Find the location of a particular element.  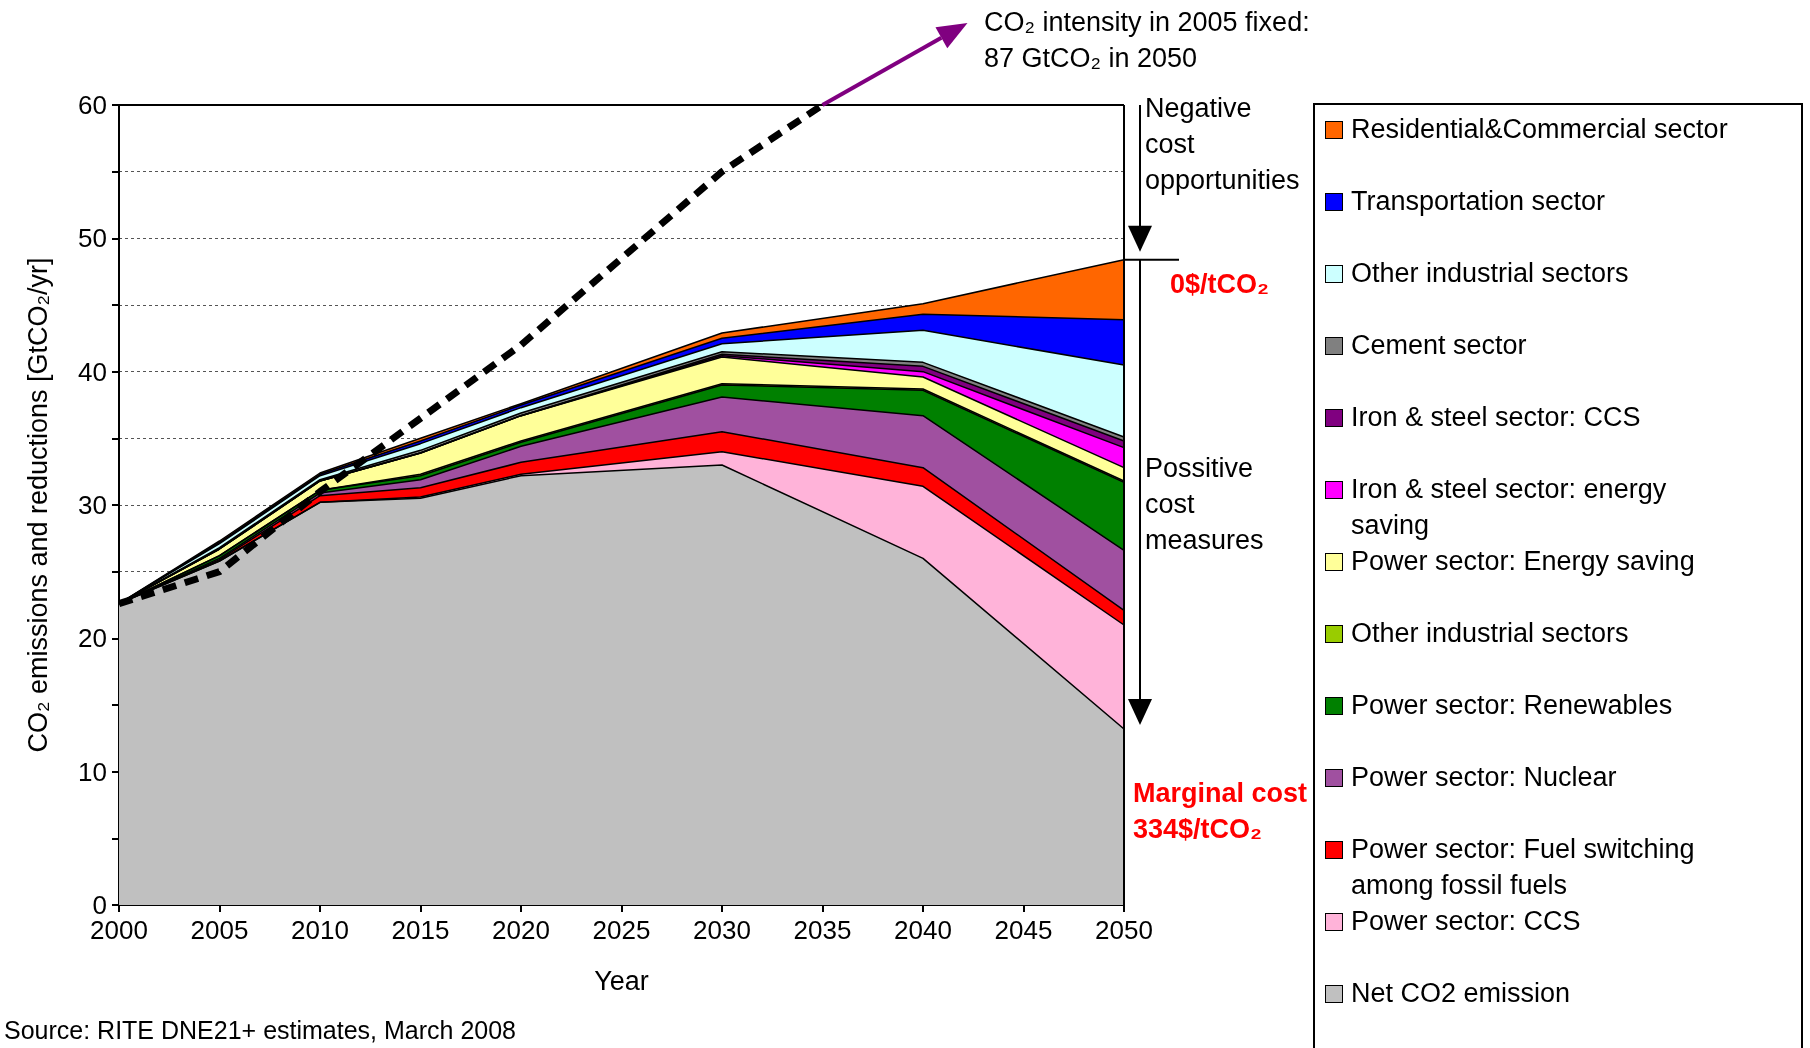

legend-label: Iron & steel sector: CCS is located at coordinates (1496, 417).